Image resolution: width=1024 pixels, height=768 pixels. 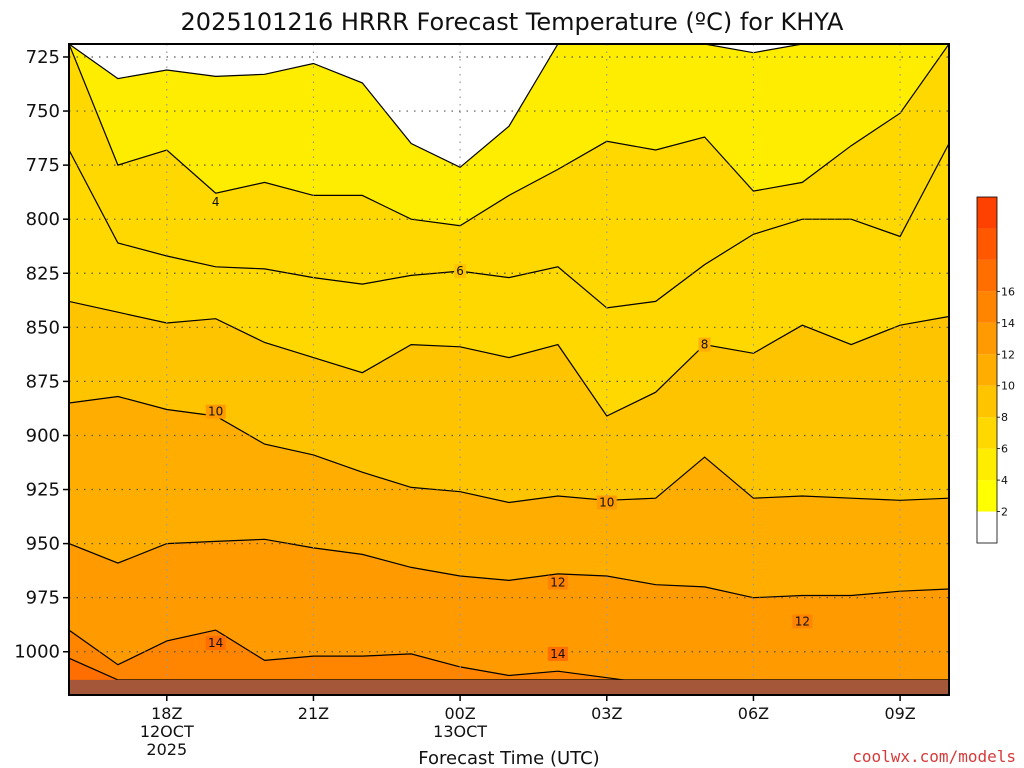 I want to click on isotherm-6c, so click(x=509, y=358).